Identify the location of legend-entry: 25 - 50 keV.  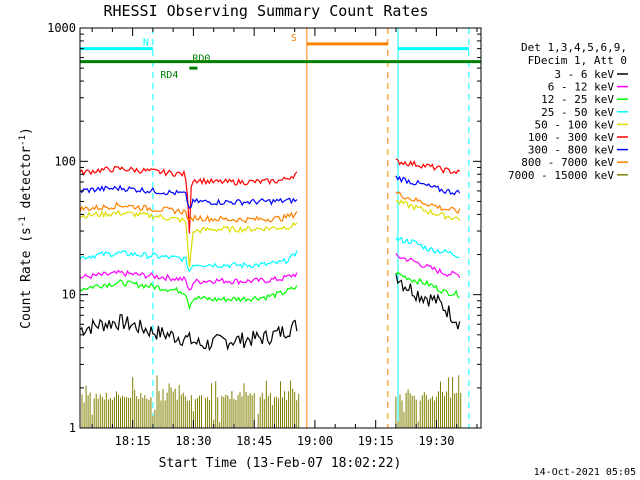
(577, 112).